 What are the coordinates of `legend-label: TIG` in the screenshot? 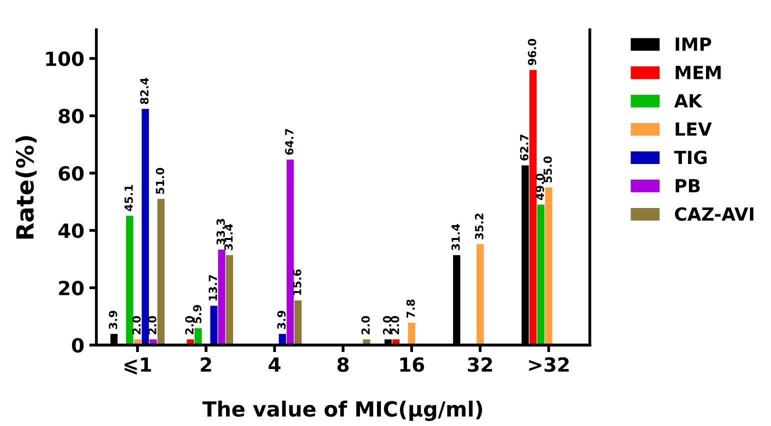 It's located at (690, 157).